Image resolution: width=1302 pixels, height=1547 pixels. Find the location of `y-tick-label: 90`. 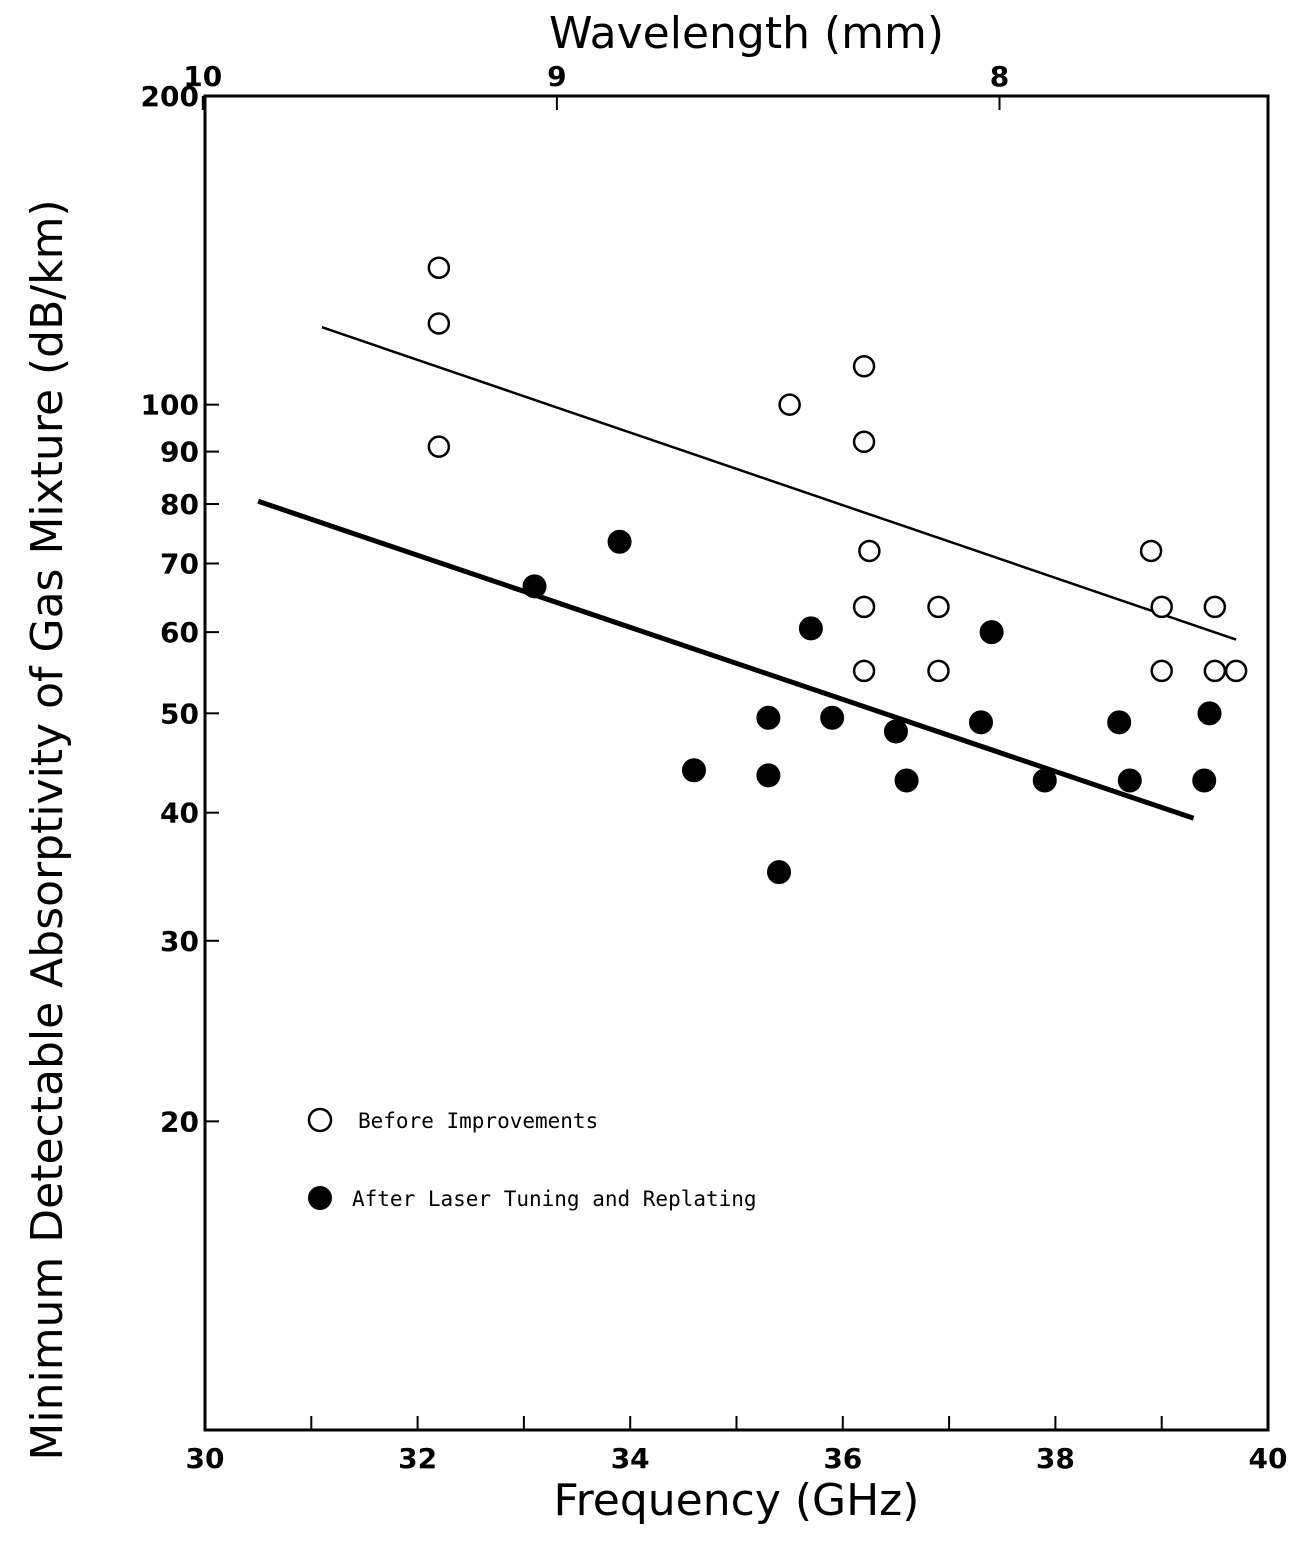

y-tick-label: 90 is located at coordinates (179, 452).